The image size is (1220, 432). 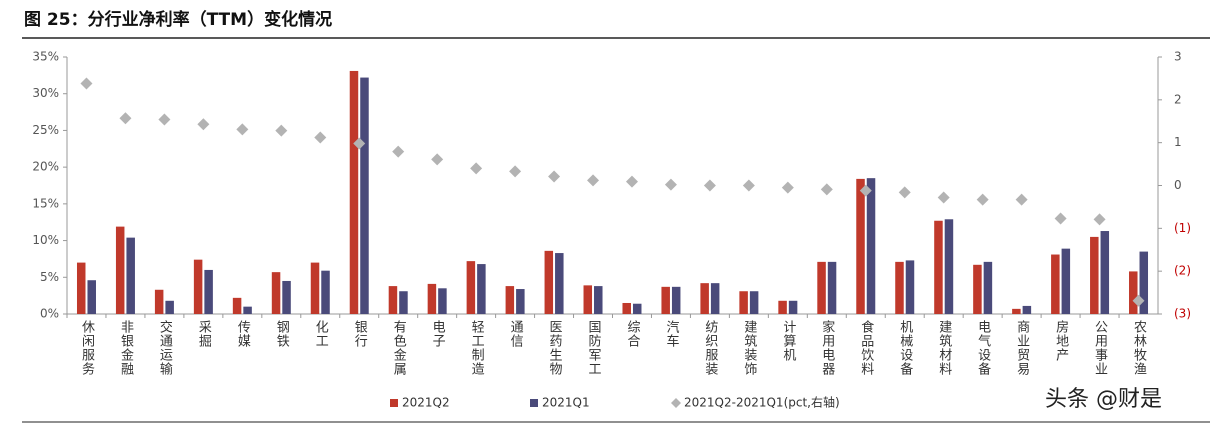 What do you see at coordinates (165, 347) in the screenshot?
I see `x-tick-label: 交通运输` at bounding box center [165, 347].